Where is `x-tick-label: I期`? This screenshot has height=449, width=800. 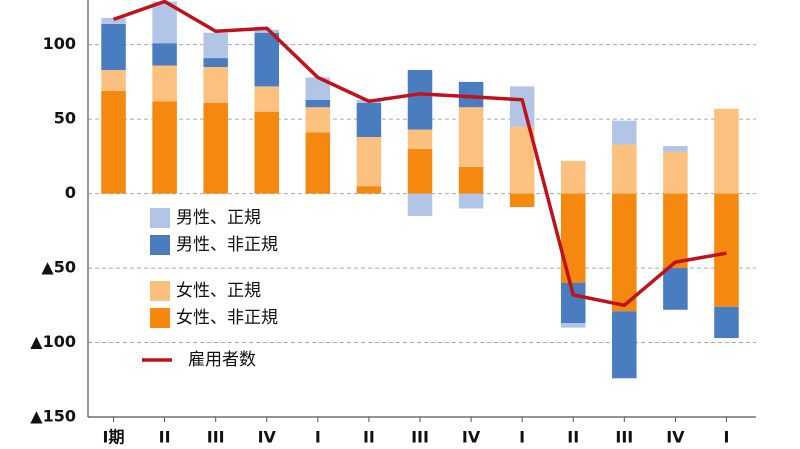 x-tick-label: I期 is located at coordinates (114, 437).